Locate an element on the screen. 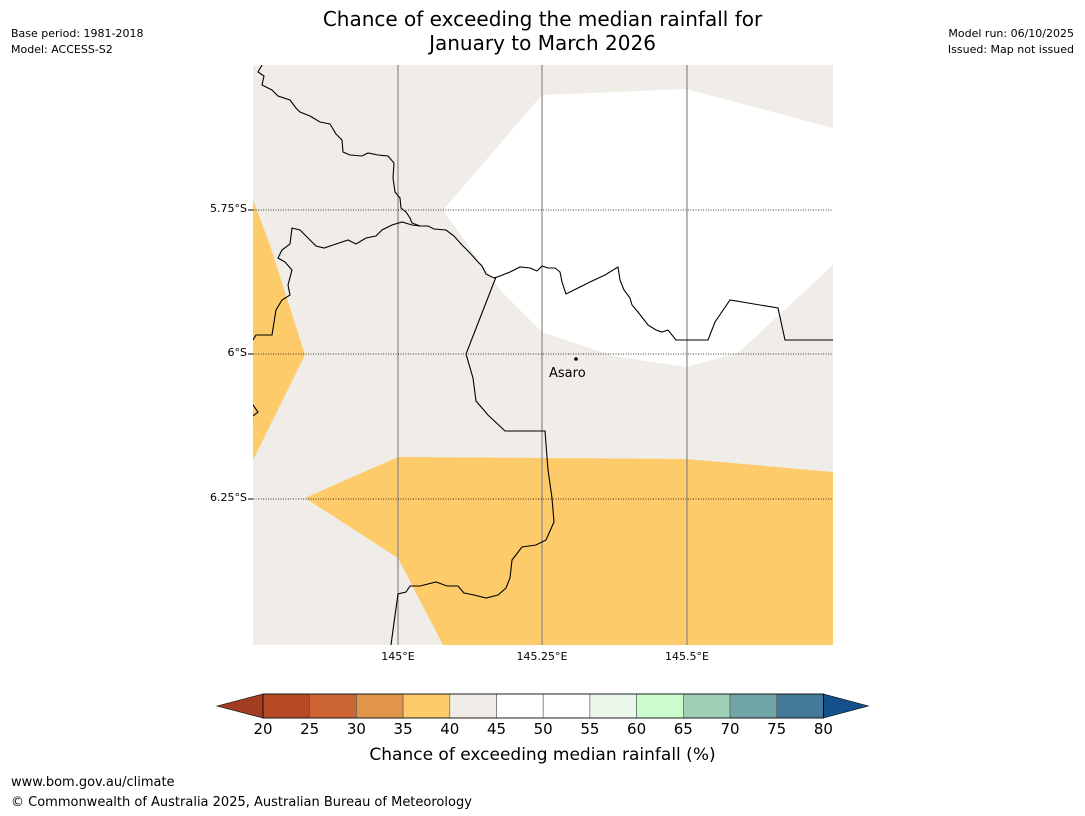 This screenshot has width=1085, height=816. colorbar-tick-label: 55 is located at coordinates (590, 729).